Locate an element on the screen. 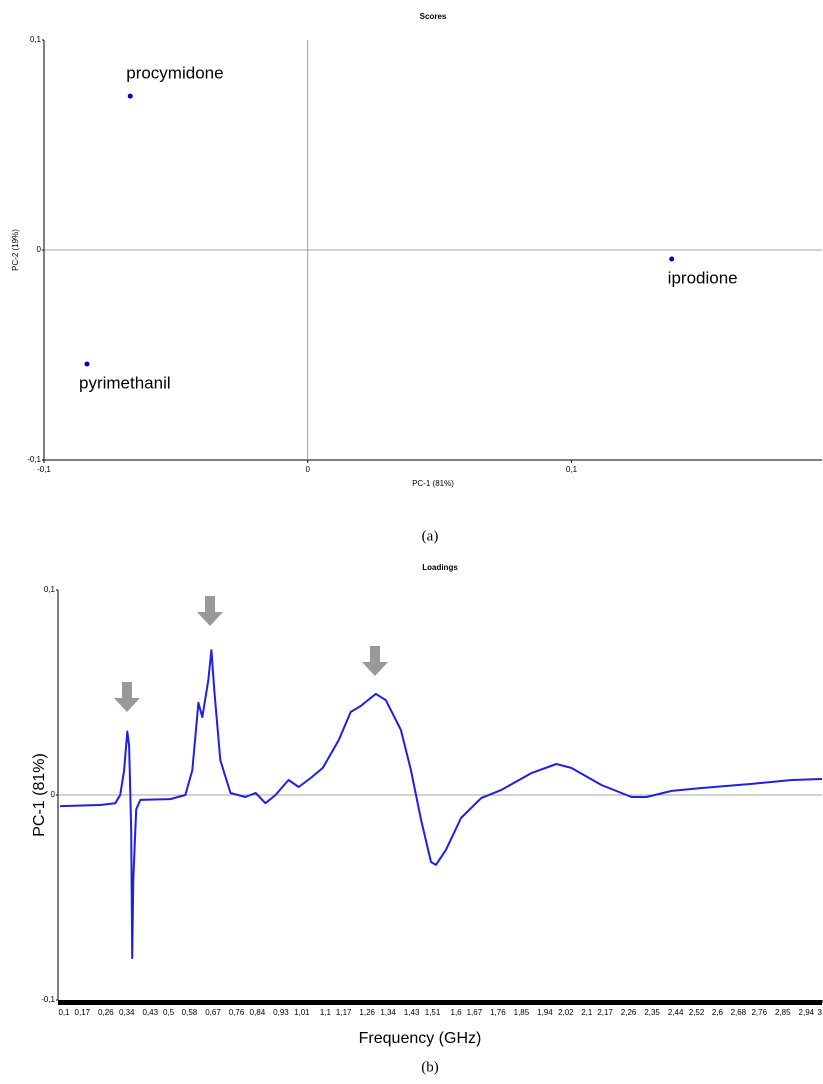  x-tick-label: 2,44 is located at coordinates (676, 1012).